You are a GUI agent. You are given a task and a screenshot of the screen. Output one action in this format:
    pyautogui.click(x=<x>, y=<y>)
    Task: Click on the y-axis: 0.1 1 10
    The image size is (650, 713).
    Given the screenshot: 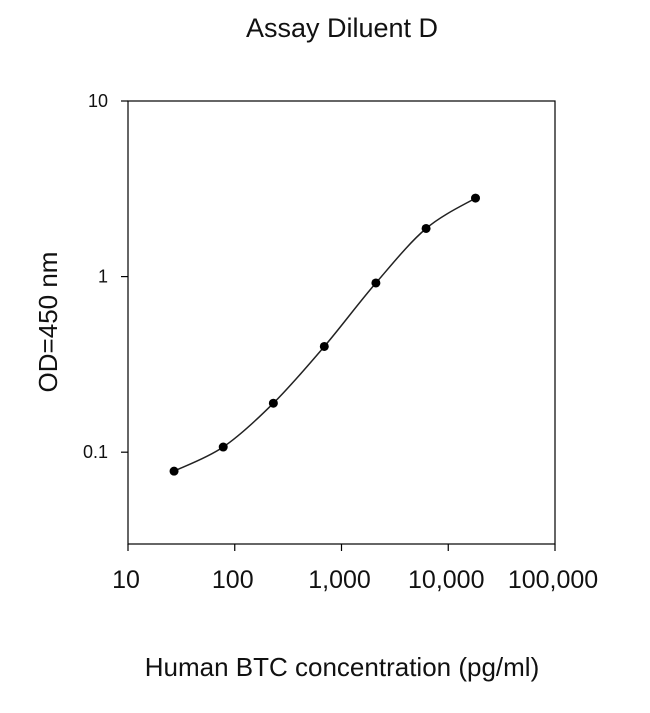 What is the action you would take?
    pyautogui.click(x=105, y=276)
    